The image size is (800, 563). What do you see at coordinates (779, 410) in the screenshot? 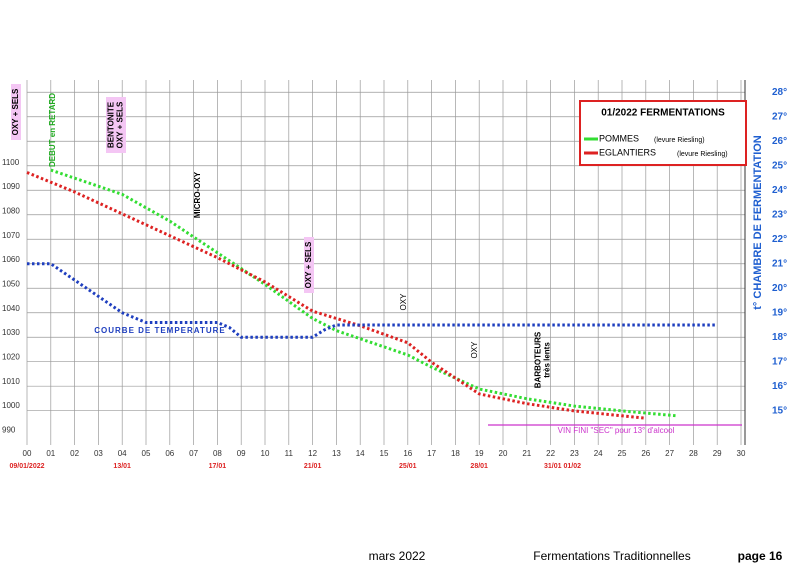
I see `y2-tick-label: 15°` at bounding box center [779, 410].